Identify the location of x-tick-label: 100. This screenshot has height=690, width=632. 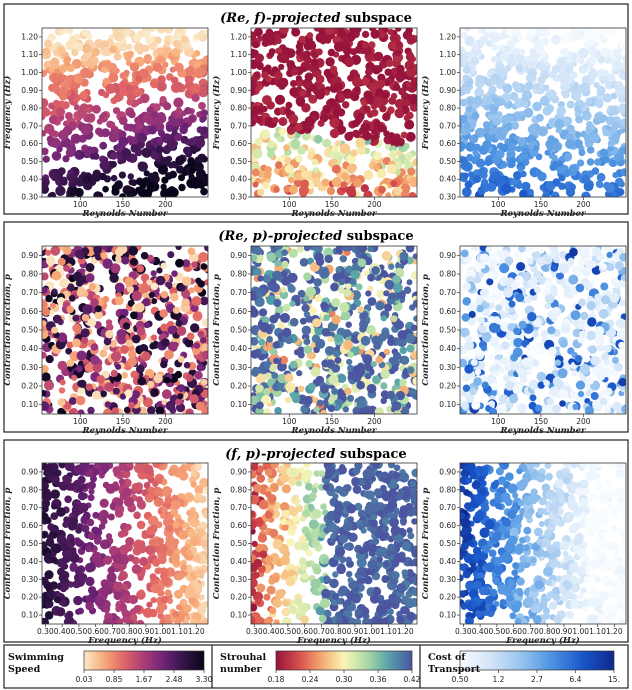
(80, 204).